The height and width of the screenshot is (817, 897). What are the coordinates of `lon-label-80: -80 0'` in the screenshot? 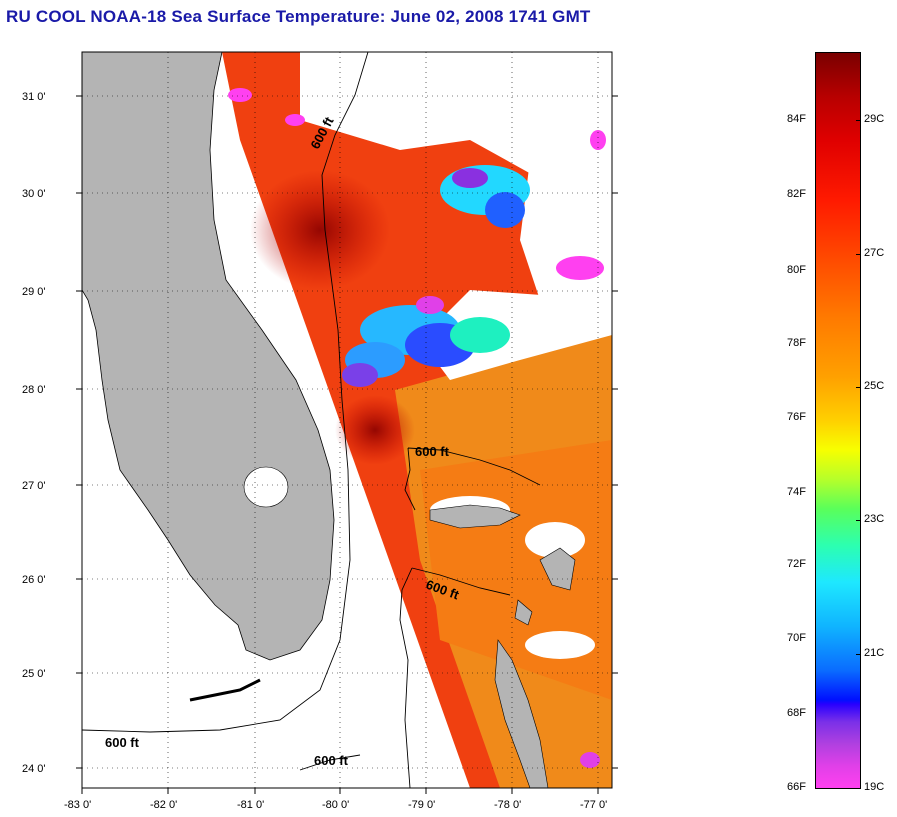 It's located at (335, 805).